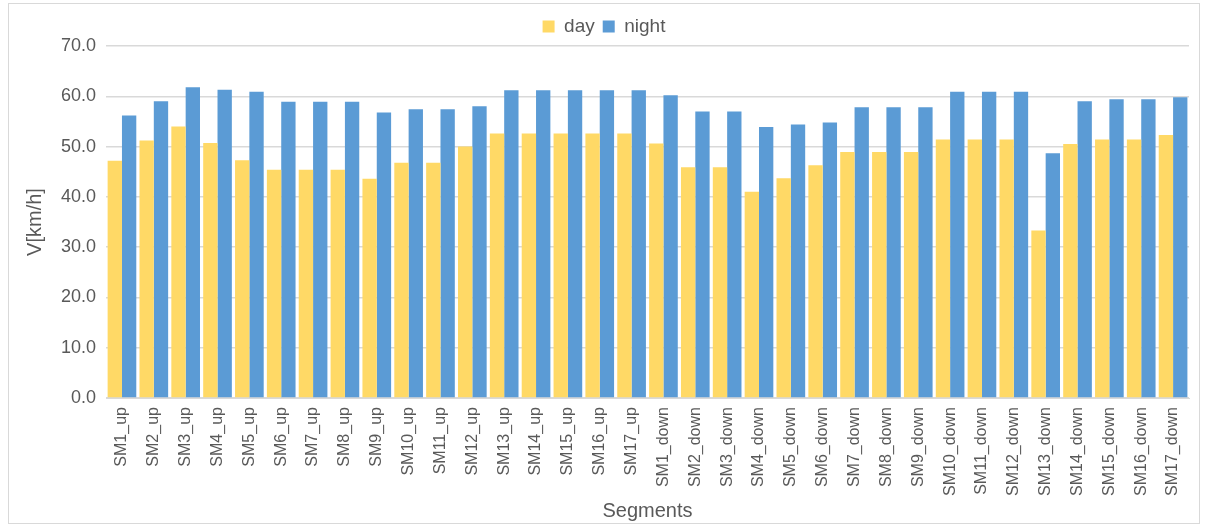  What do you see at coordinates (344, 436) in the screenshot?
I see `x-tick-label: SM8_up` at bounding box center [344, 436].